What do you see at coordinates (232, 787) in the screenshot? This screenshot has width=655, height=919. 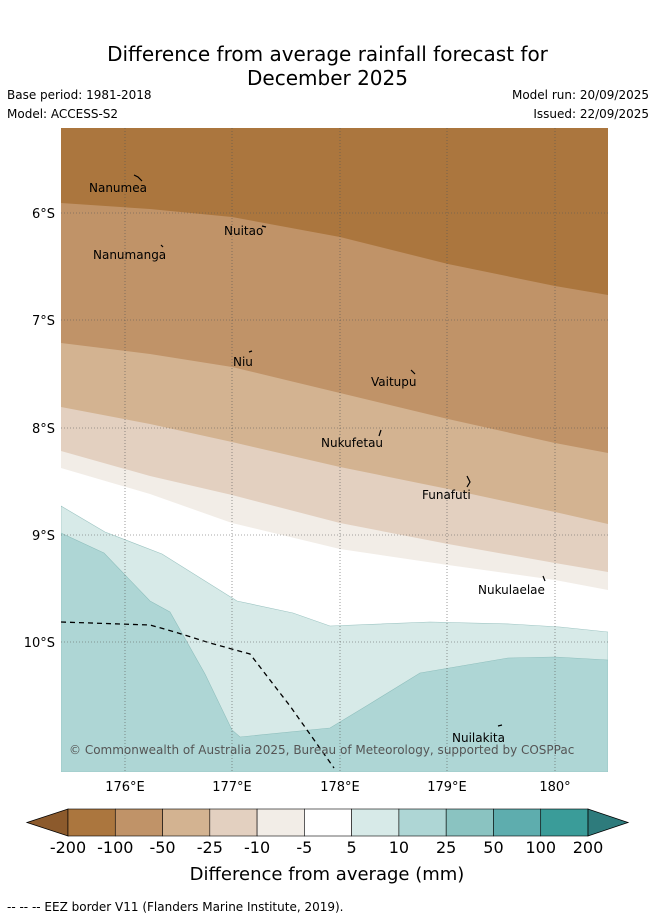 I see `lon-label: 177°E` at bounding box center [232, 787].